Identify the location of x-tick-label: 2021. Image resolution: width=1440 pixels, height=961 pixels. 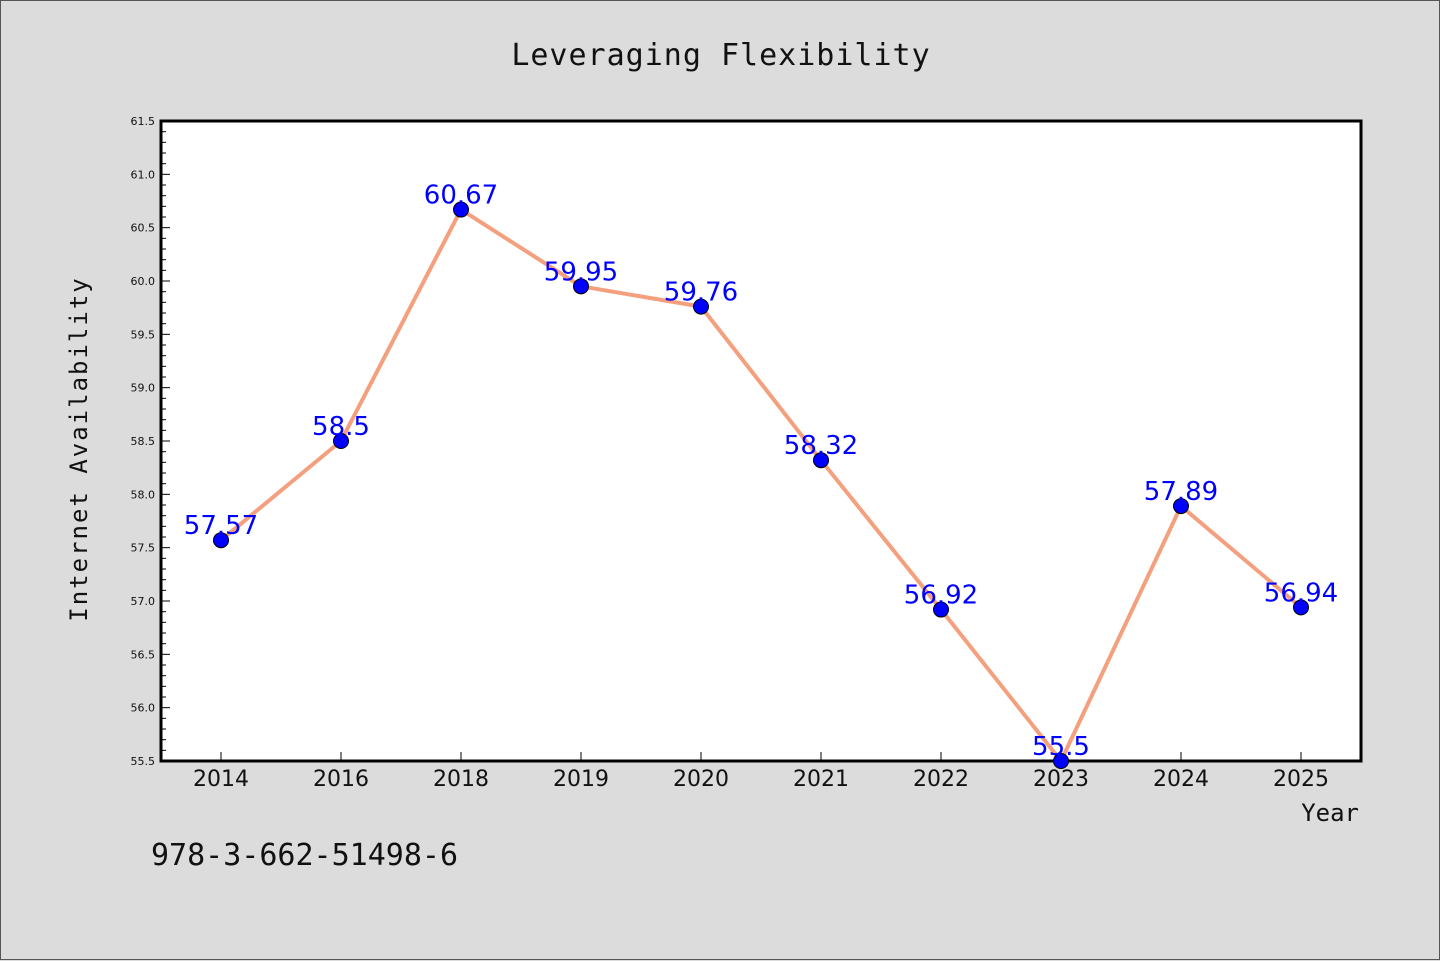
(821, 779).